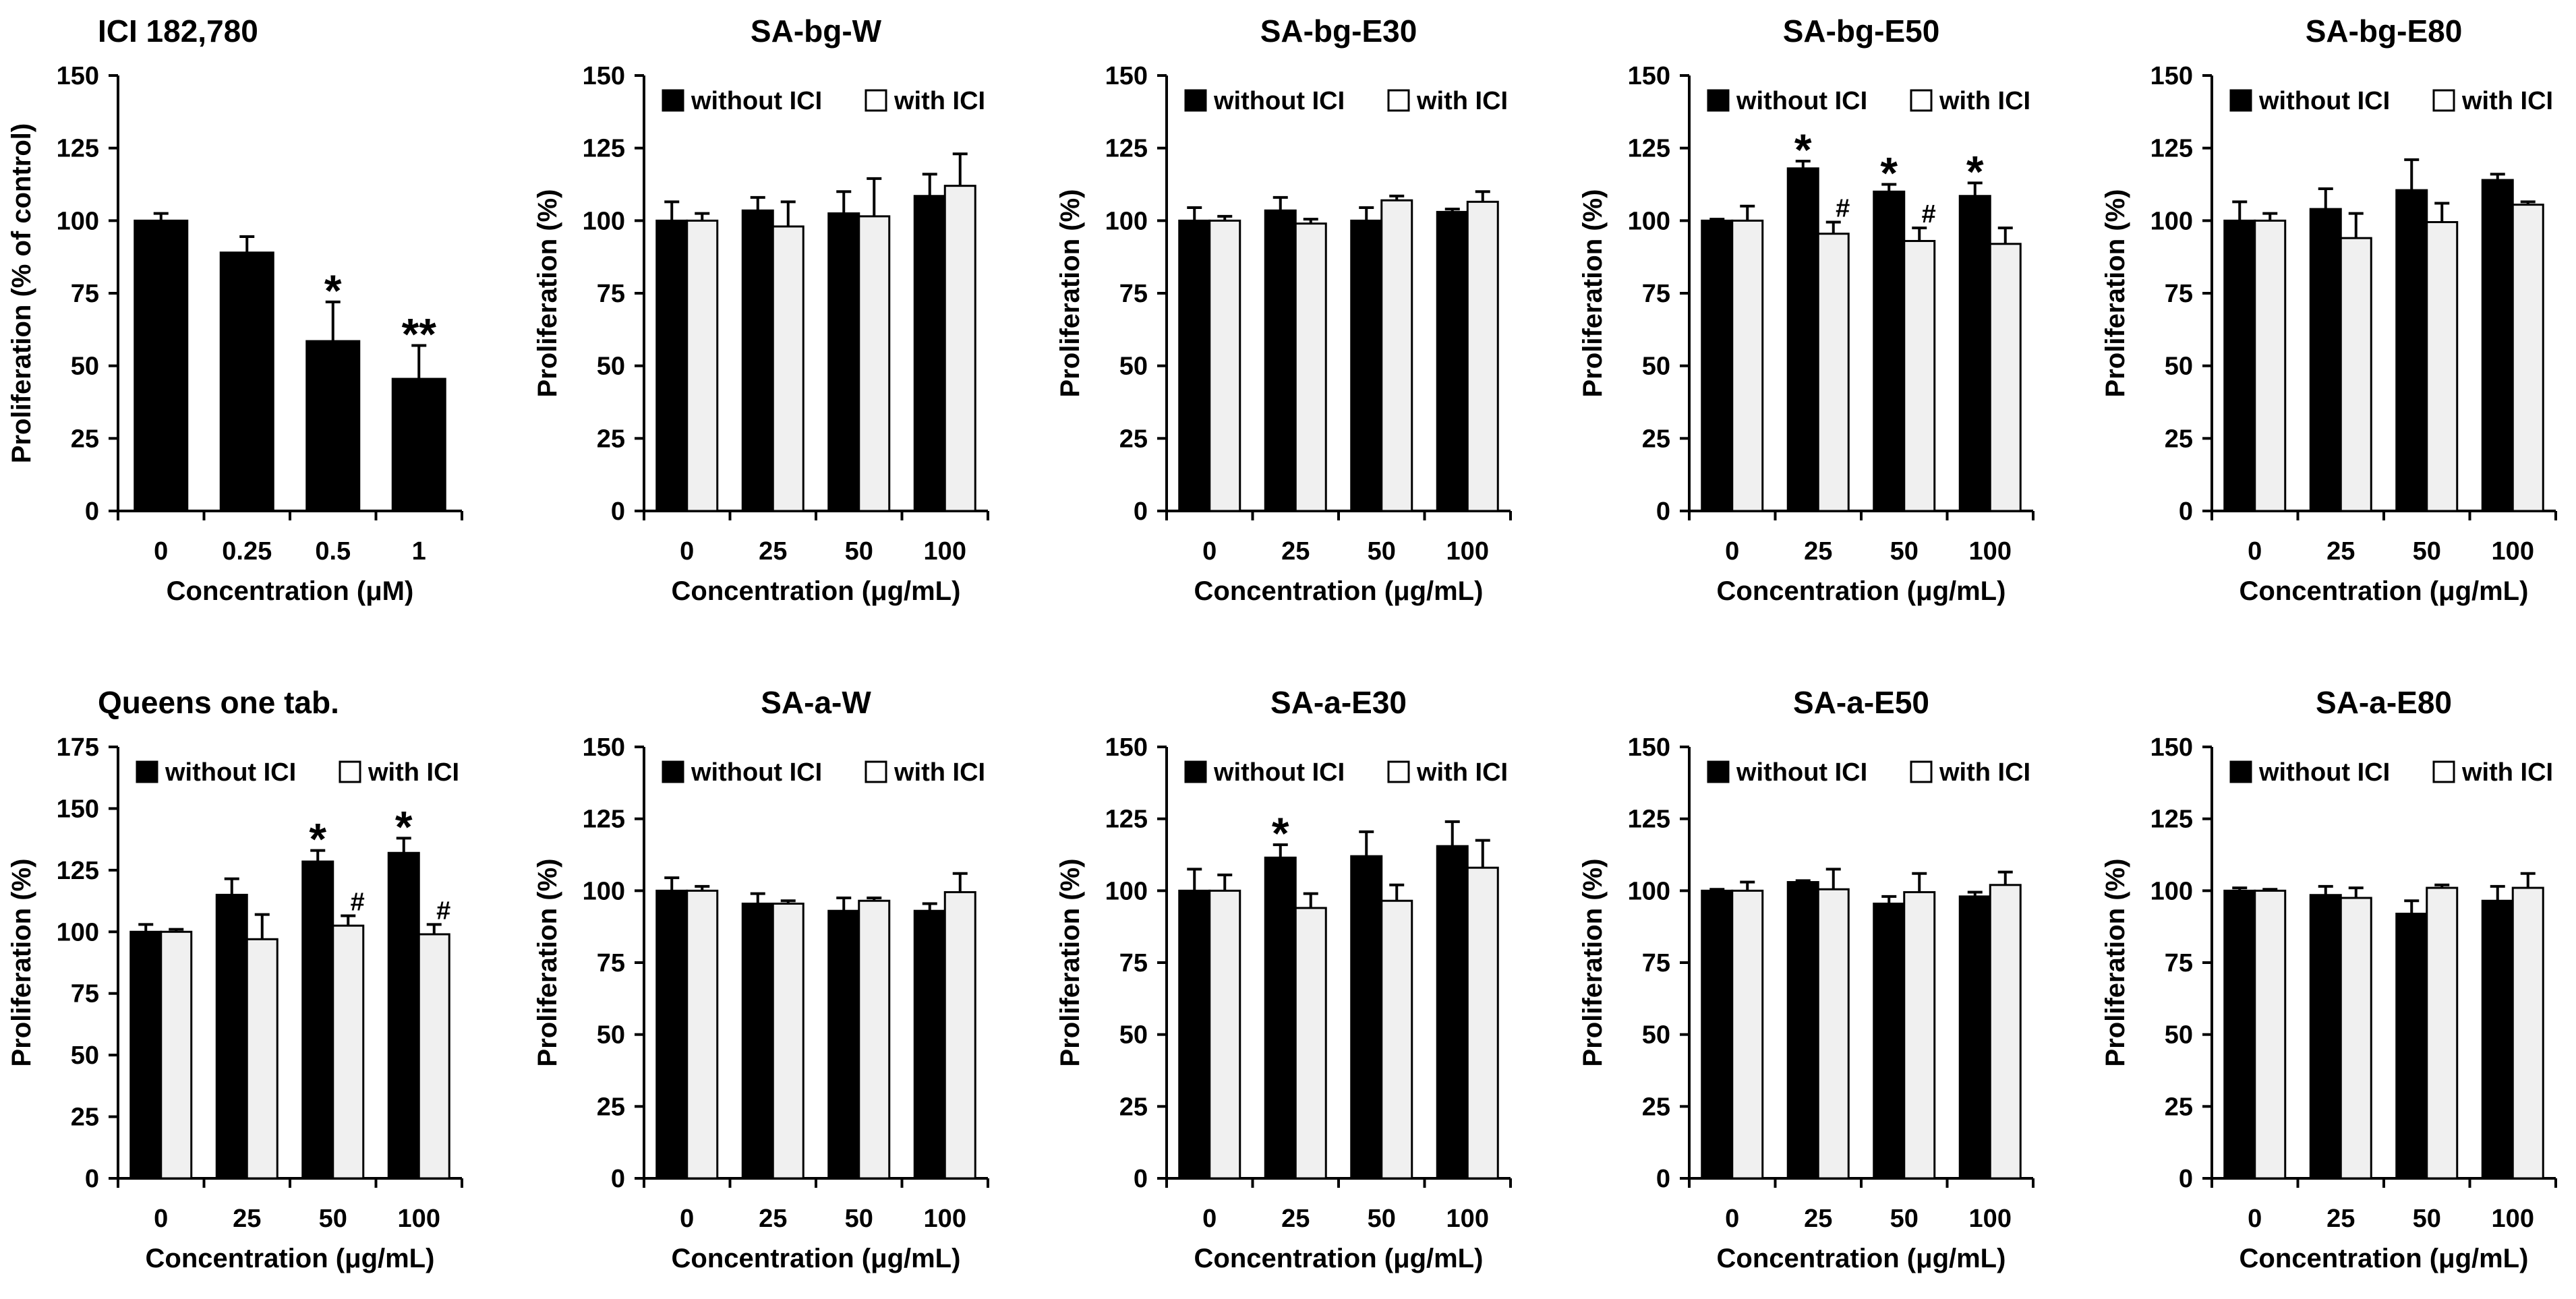 Image resolution: width=2576 pixels, height=1299 pixels. Describe the element at coordinates (231, 772) in the screenshot. I see `legend-label: without ICI` at that location.